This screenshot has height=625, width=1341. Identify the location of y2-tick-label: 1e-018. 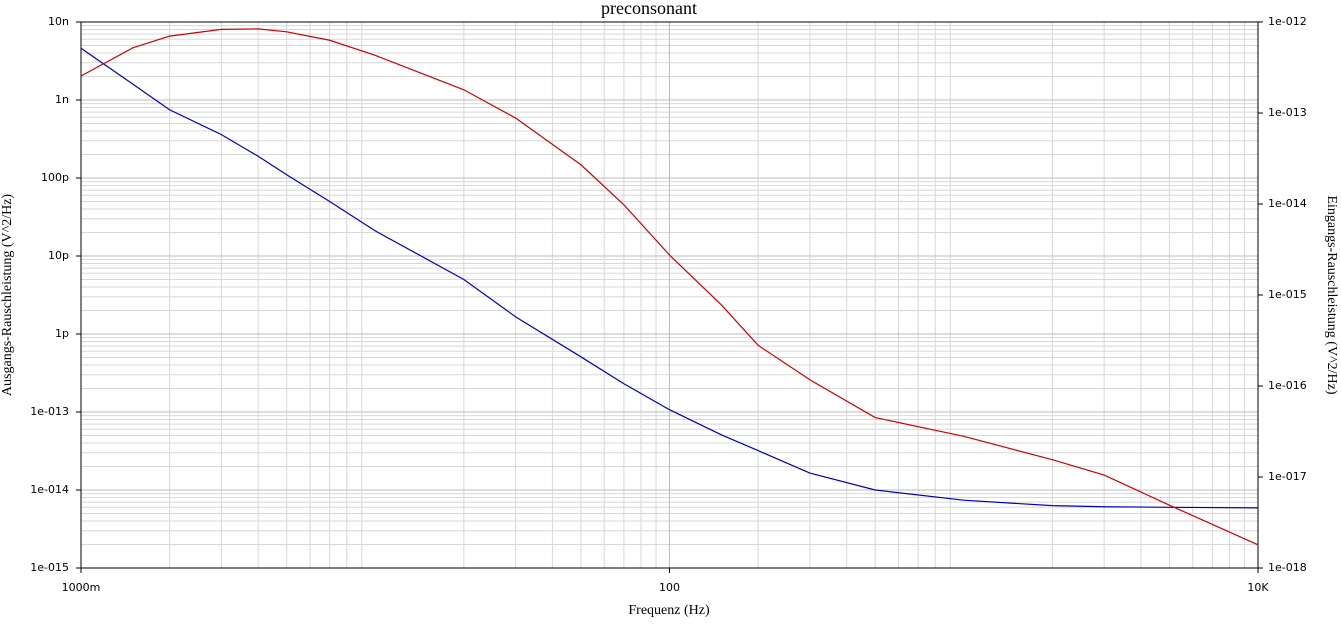
(1287, 567).